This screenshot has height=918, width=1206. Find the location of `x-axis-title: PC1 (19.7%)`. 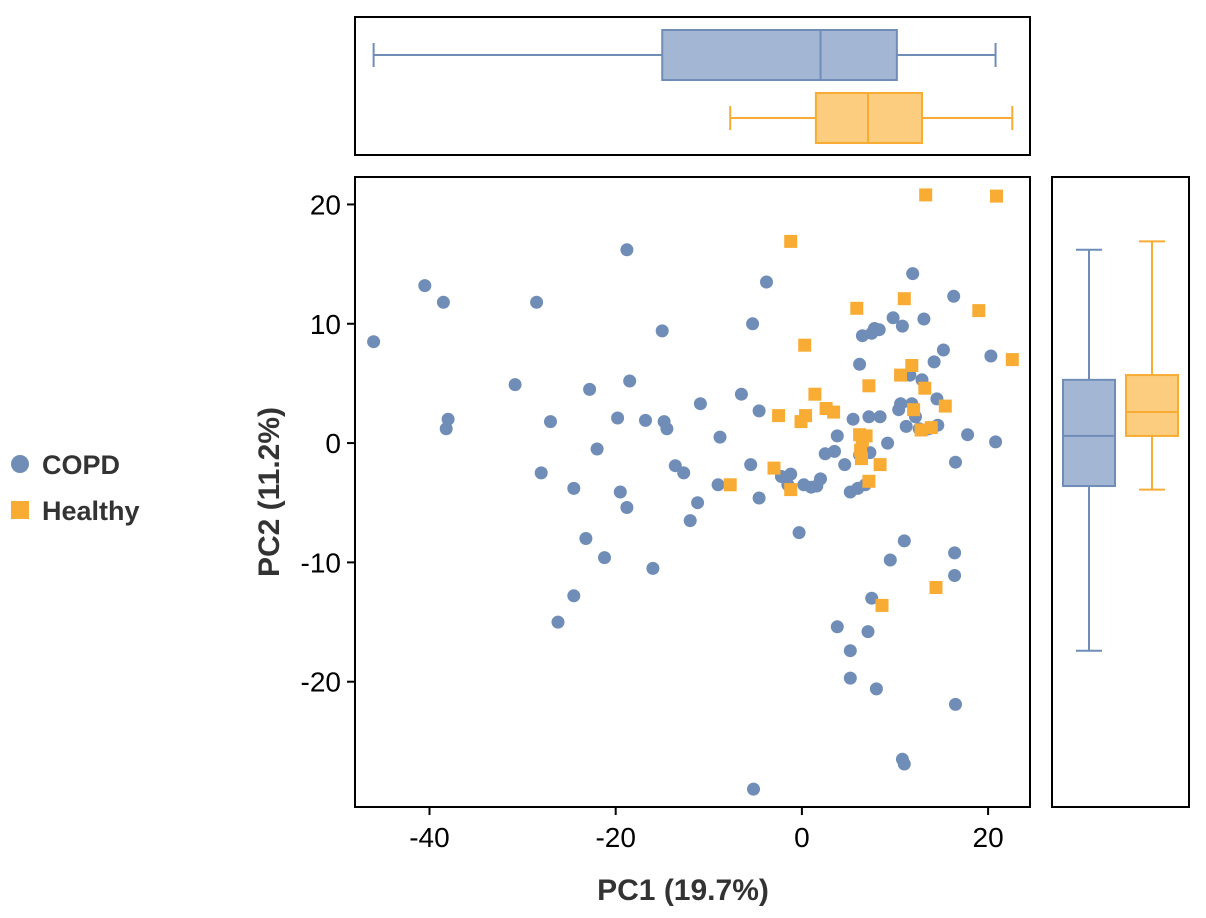

x-axis-title: PC1 (19.7%) is located at coordinates (683, 890).